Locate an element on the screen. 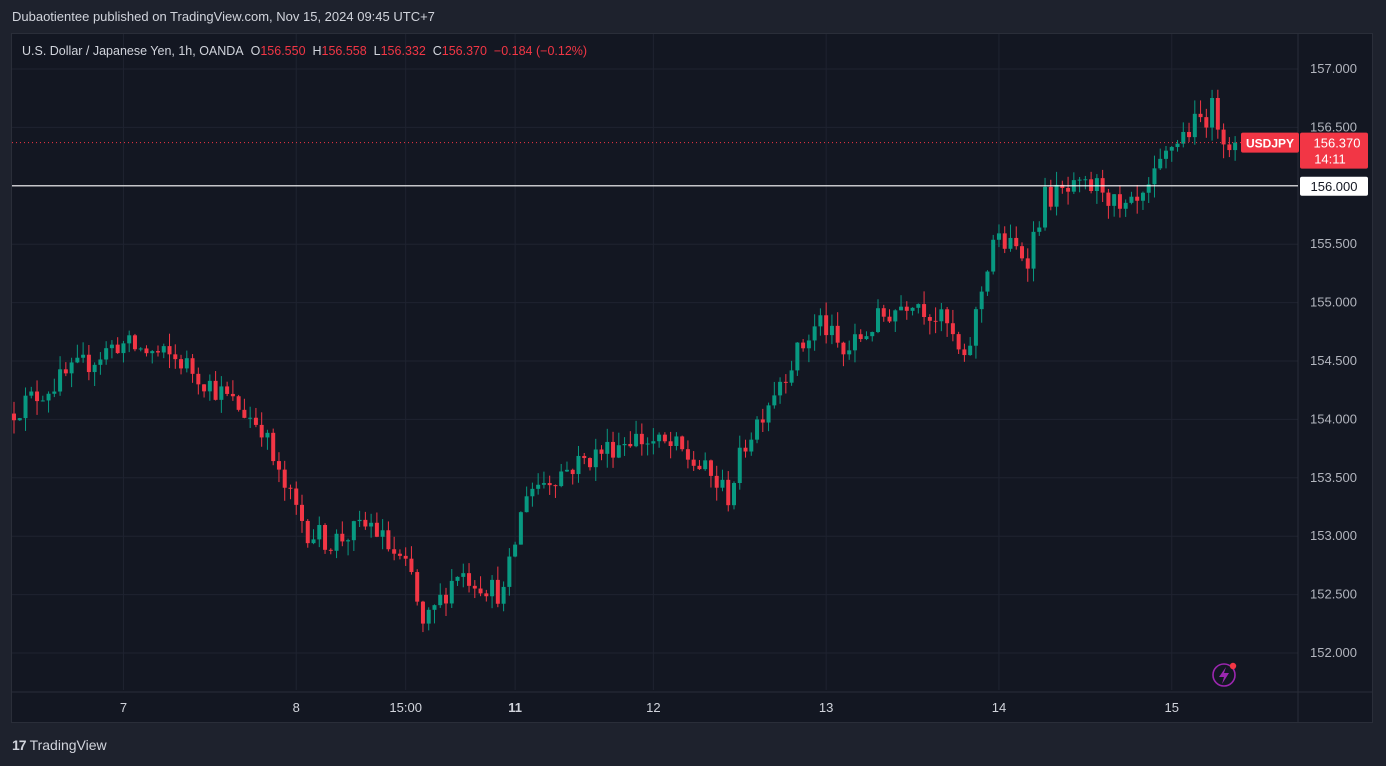 This screenshot has height=766, width=1386. lightning-icon is located at coordinates (1224, 675).